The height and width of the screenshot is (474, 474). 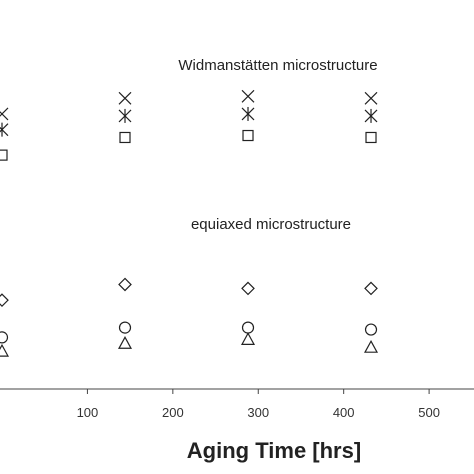 I want to click on annotation-equiaxed: equiaxed microstructure, so click(x=271, y=224).